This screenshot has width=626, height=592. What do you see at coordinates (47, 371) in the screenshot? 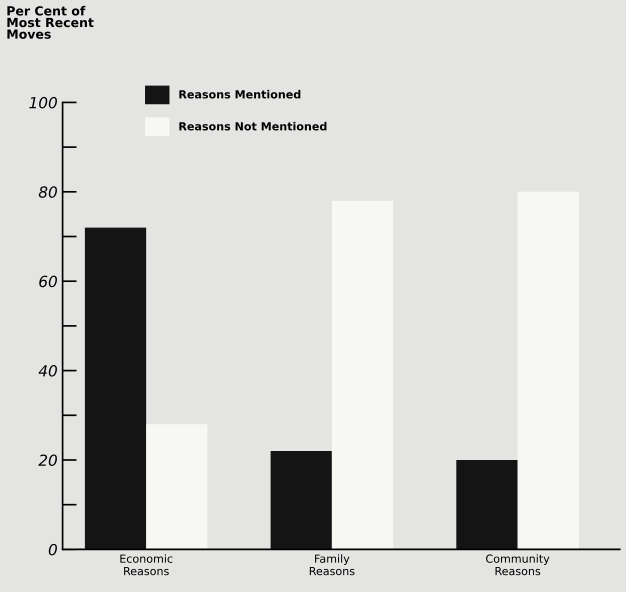
I see `y-tick-label: 40` at bounding box center [47, 371].